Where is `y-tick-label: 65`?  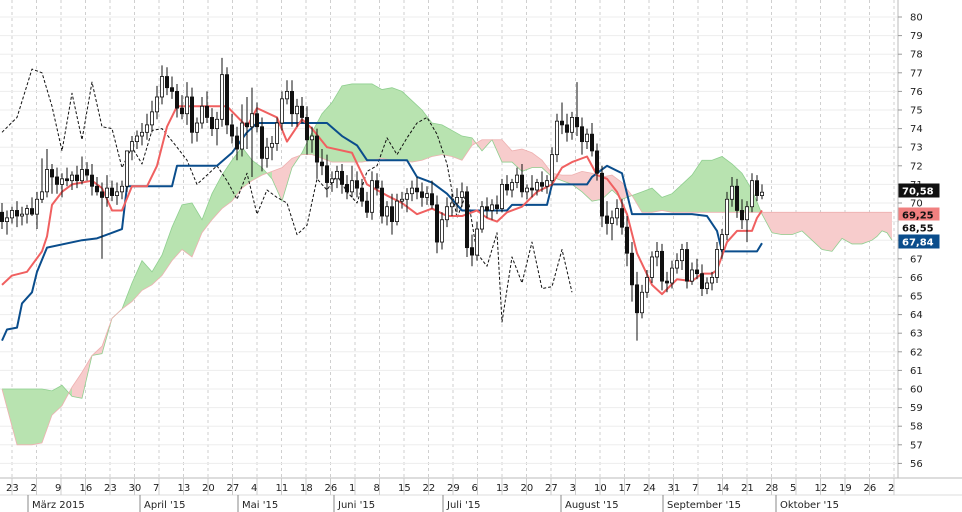
y-tick-label: 65 is located at coordinates (916, 297).